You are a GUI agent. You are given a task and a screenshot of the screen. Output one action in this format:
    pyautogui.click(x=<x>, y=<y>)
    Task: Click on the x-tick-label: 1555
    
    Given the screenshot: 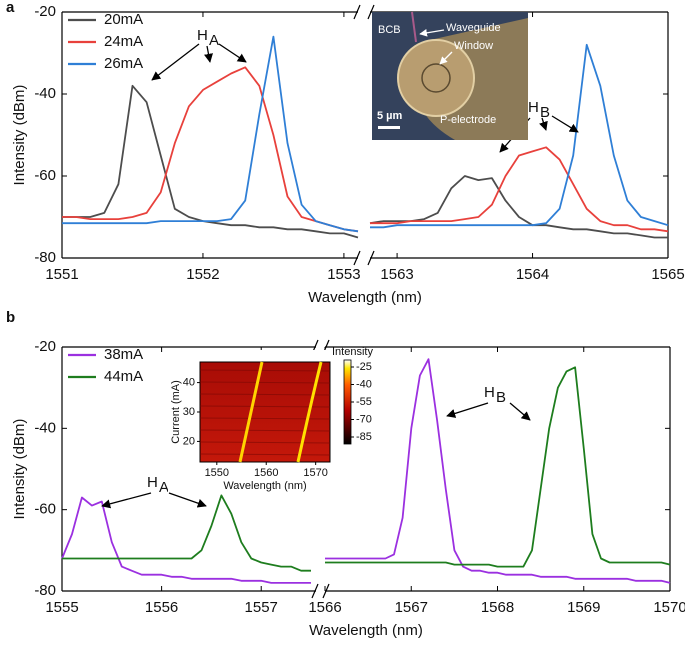 What is the action you would take?
    pyautogui.click(x=61, y=607)
    